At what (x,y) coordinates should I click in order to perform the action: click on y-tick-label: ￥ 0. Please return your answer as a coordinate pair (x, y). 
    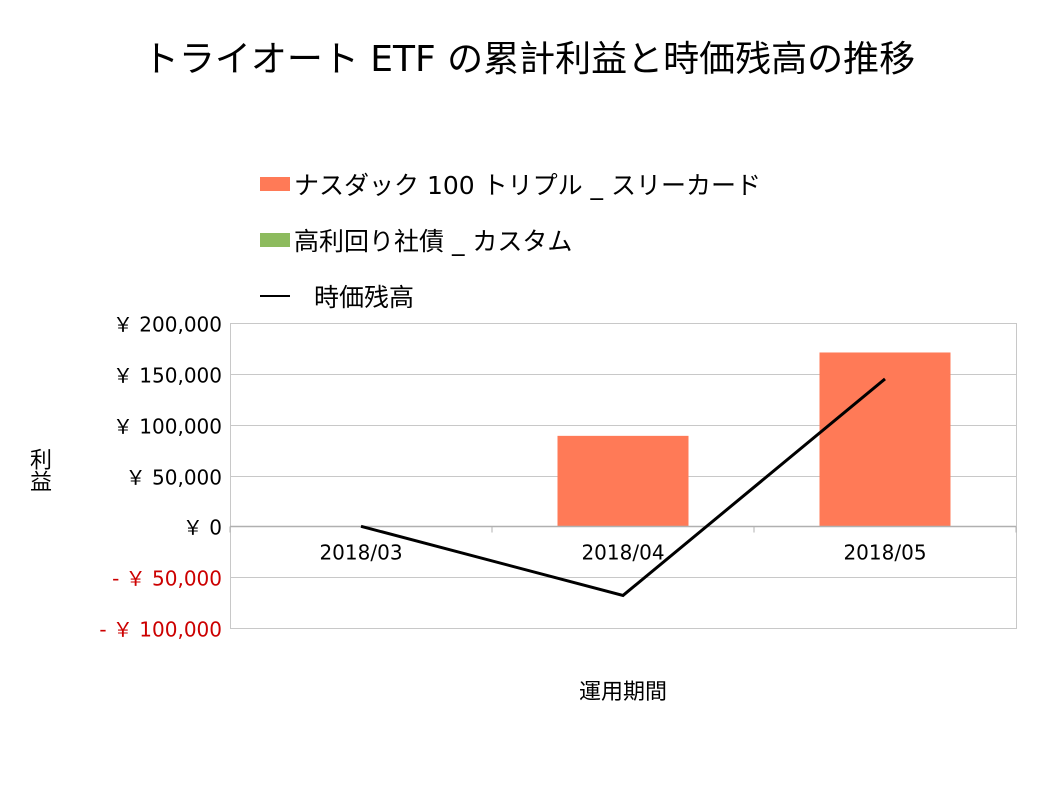
    Looking at the image, I should click on (202, 528).